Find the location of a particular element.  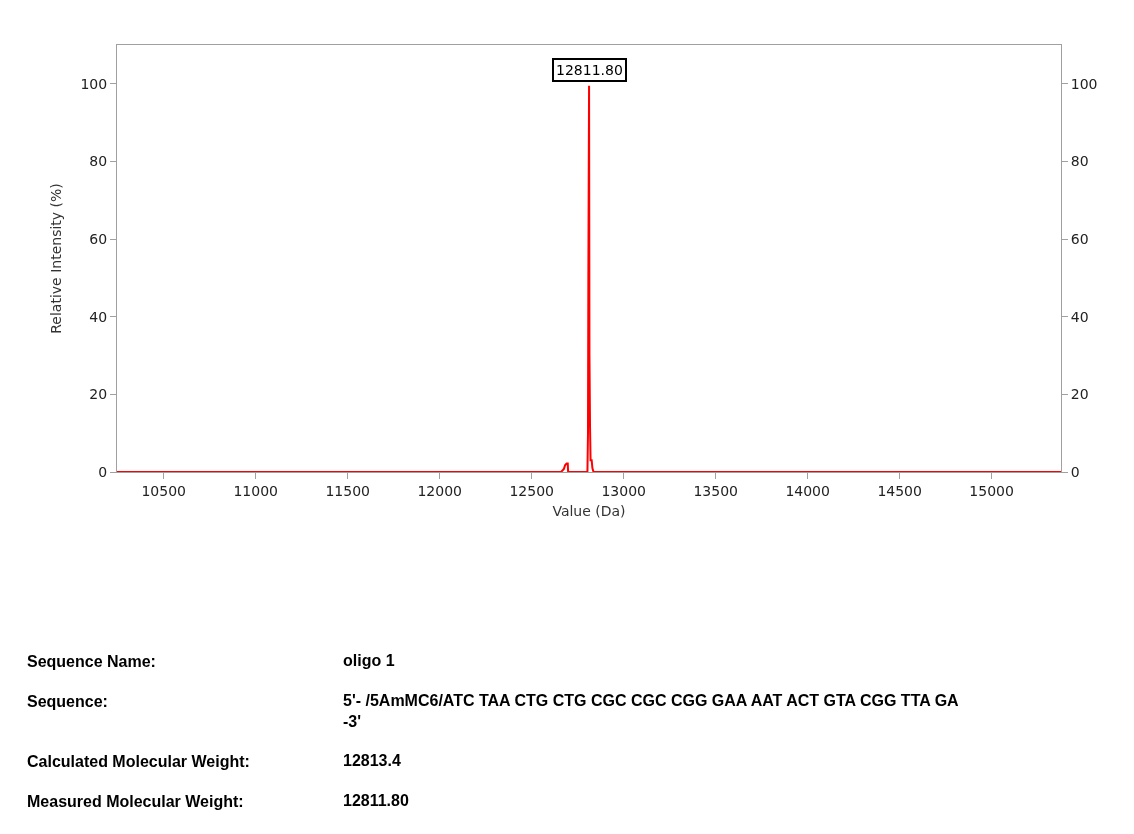

x-tick-label: 14500 is located at coordinates (899, 490).